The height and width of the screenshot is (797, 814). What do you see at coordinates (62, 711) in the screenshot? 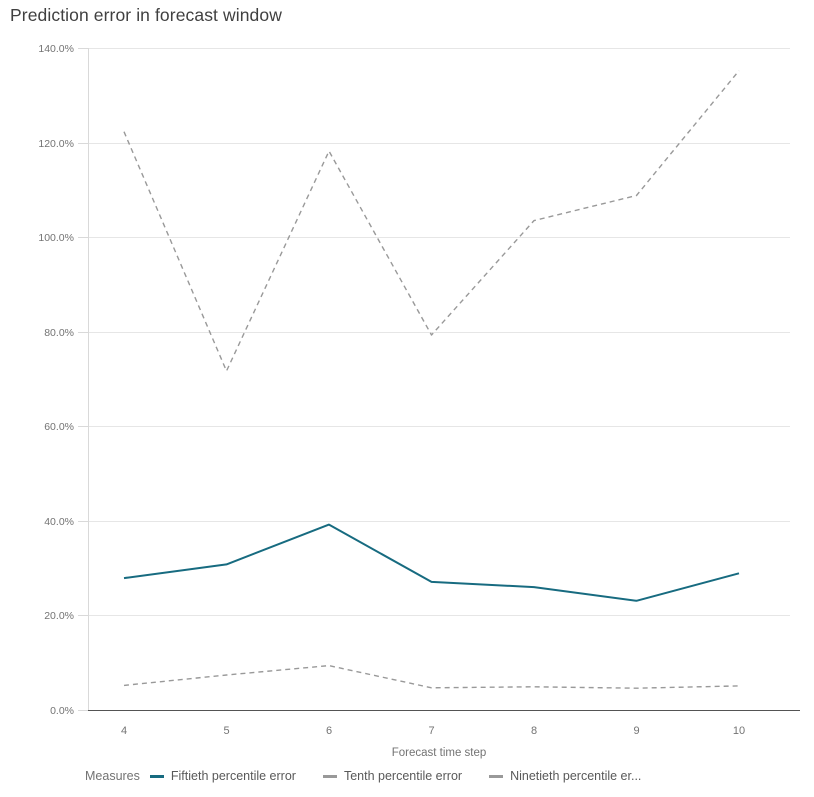
I see `y-tick-label: 0.0%` at bounding box center [62, 711].